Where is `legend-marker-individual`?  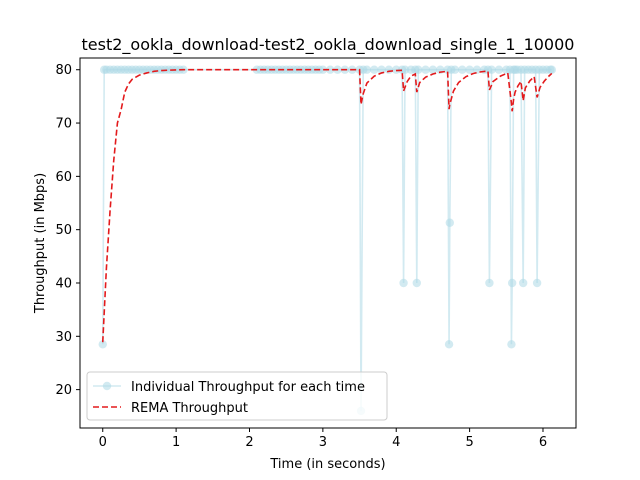 legend-marker-individual is located at coordinates (107, 386).